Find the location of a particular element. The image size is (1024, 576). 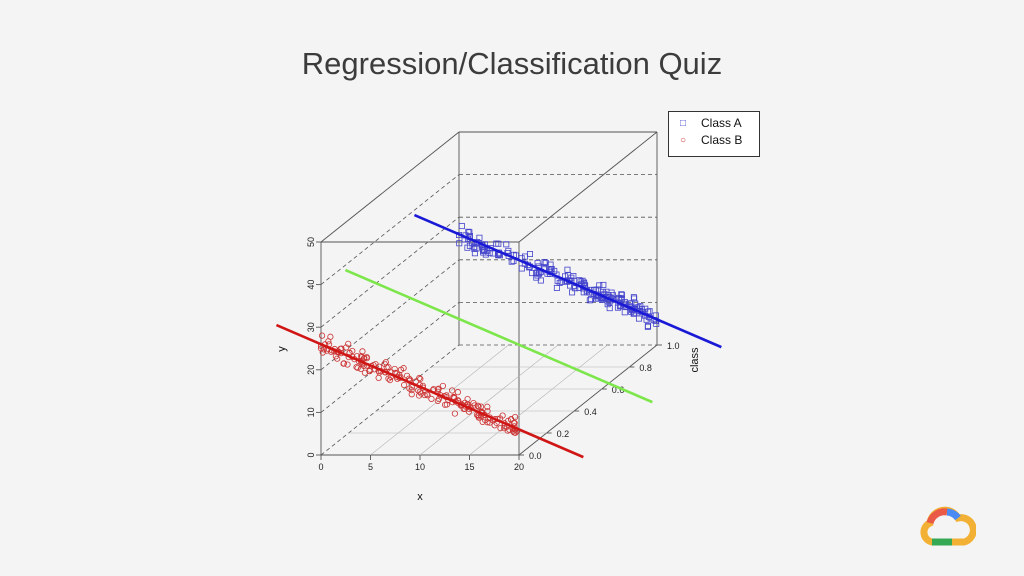

x-tick-label: 0 is located at coordinates (320, 467).